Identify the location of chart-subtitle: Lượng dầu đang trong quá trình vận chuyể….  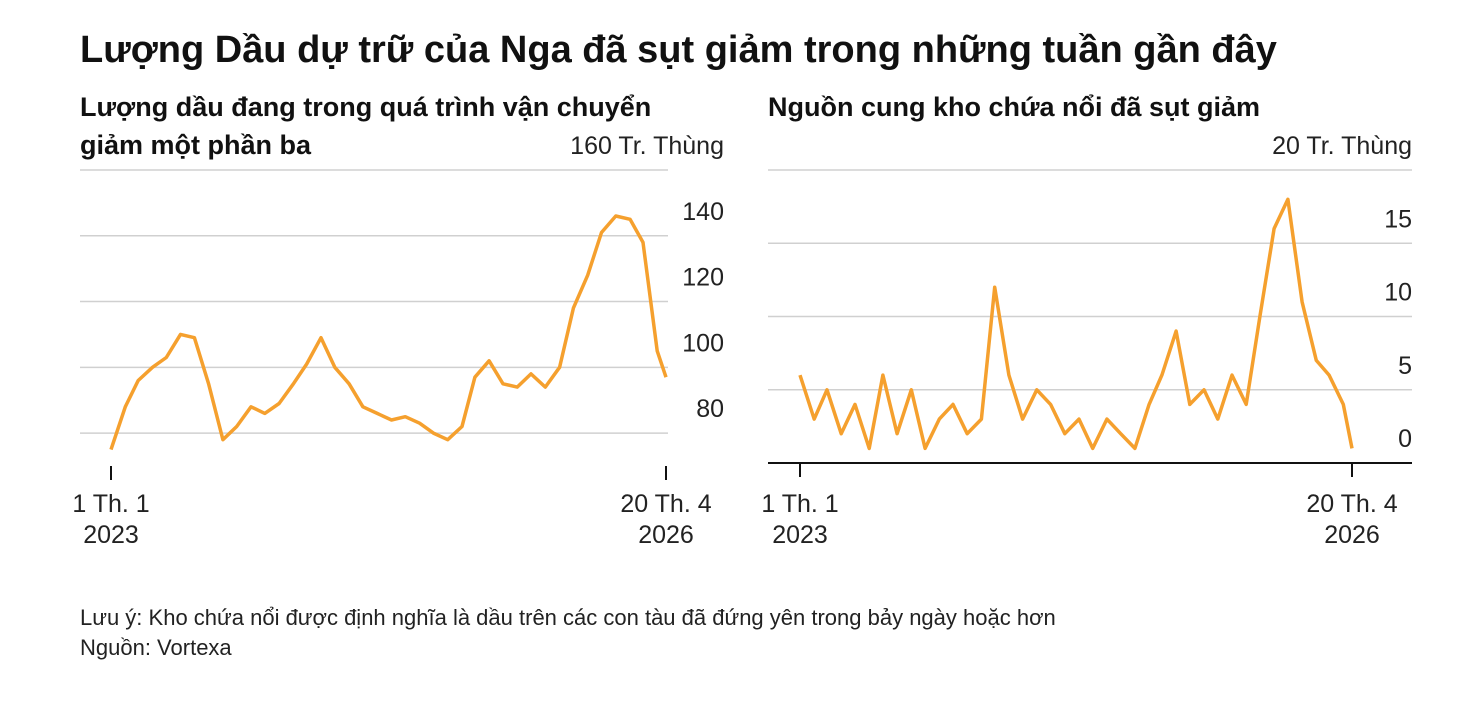
(365, 107).